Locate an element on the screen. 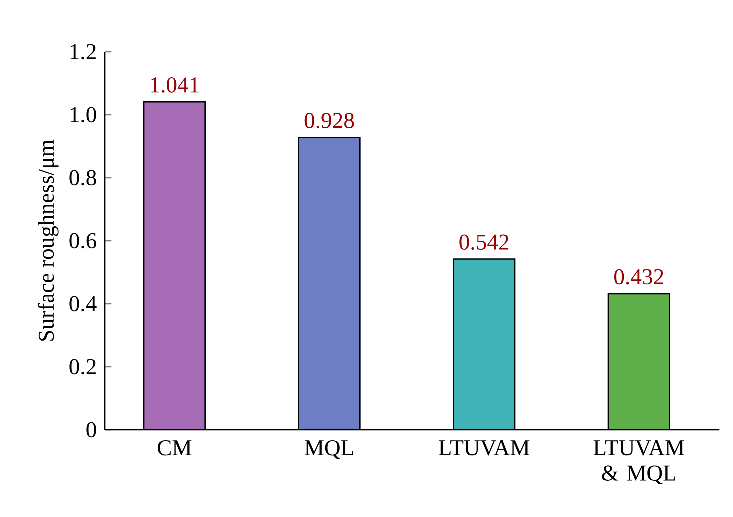  x-tick-label: LTUVAM & MQL is located at coordinates (639, 462).